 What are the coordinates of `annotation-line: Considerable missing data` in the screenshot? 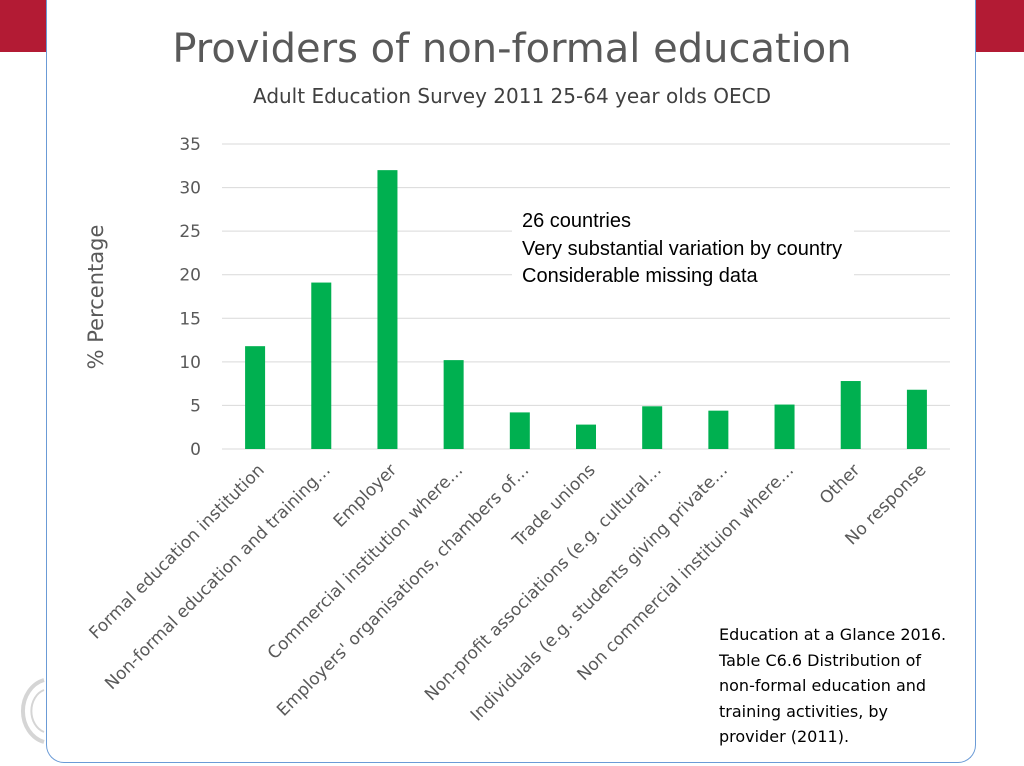 It's located at (640, 276).